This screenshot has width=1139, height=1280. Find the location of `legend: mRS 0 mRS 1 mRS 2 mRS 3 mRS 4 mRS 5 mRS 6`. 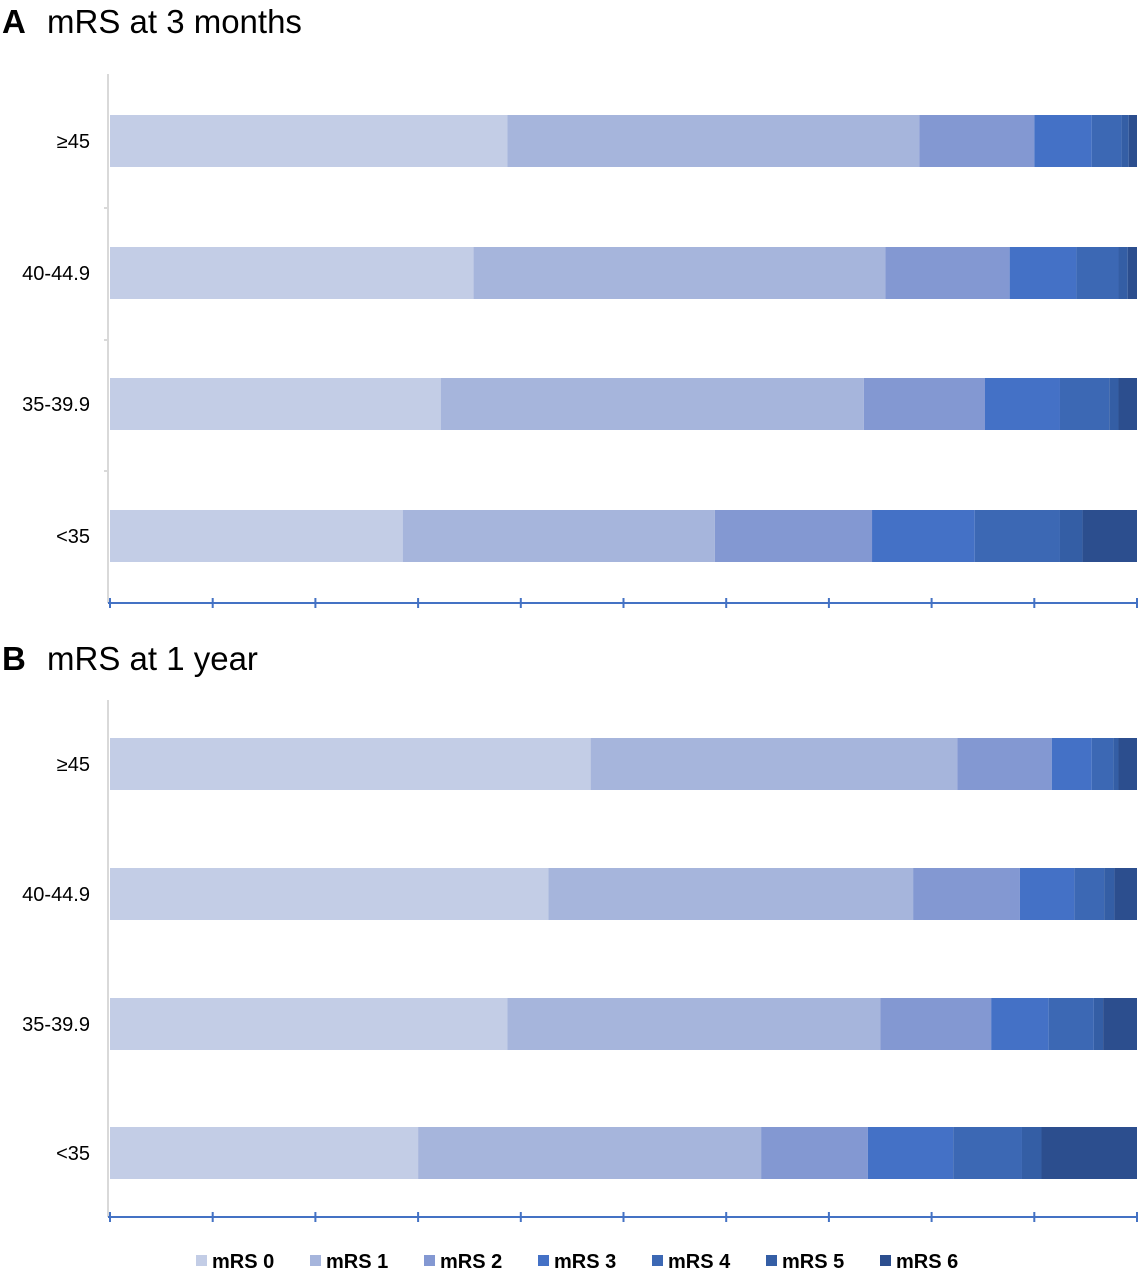

legend: mRS 0 mRS 1 mRS 2 mRS 3 mRS 4 mRS 5 mRS 6 is located at coordinates (577, 1262).